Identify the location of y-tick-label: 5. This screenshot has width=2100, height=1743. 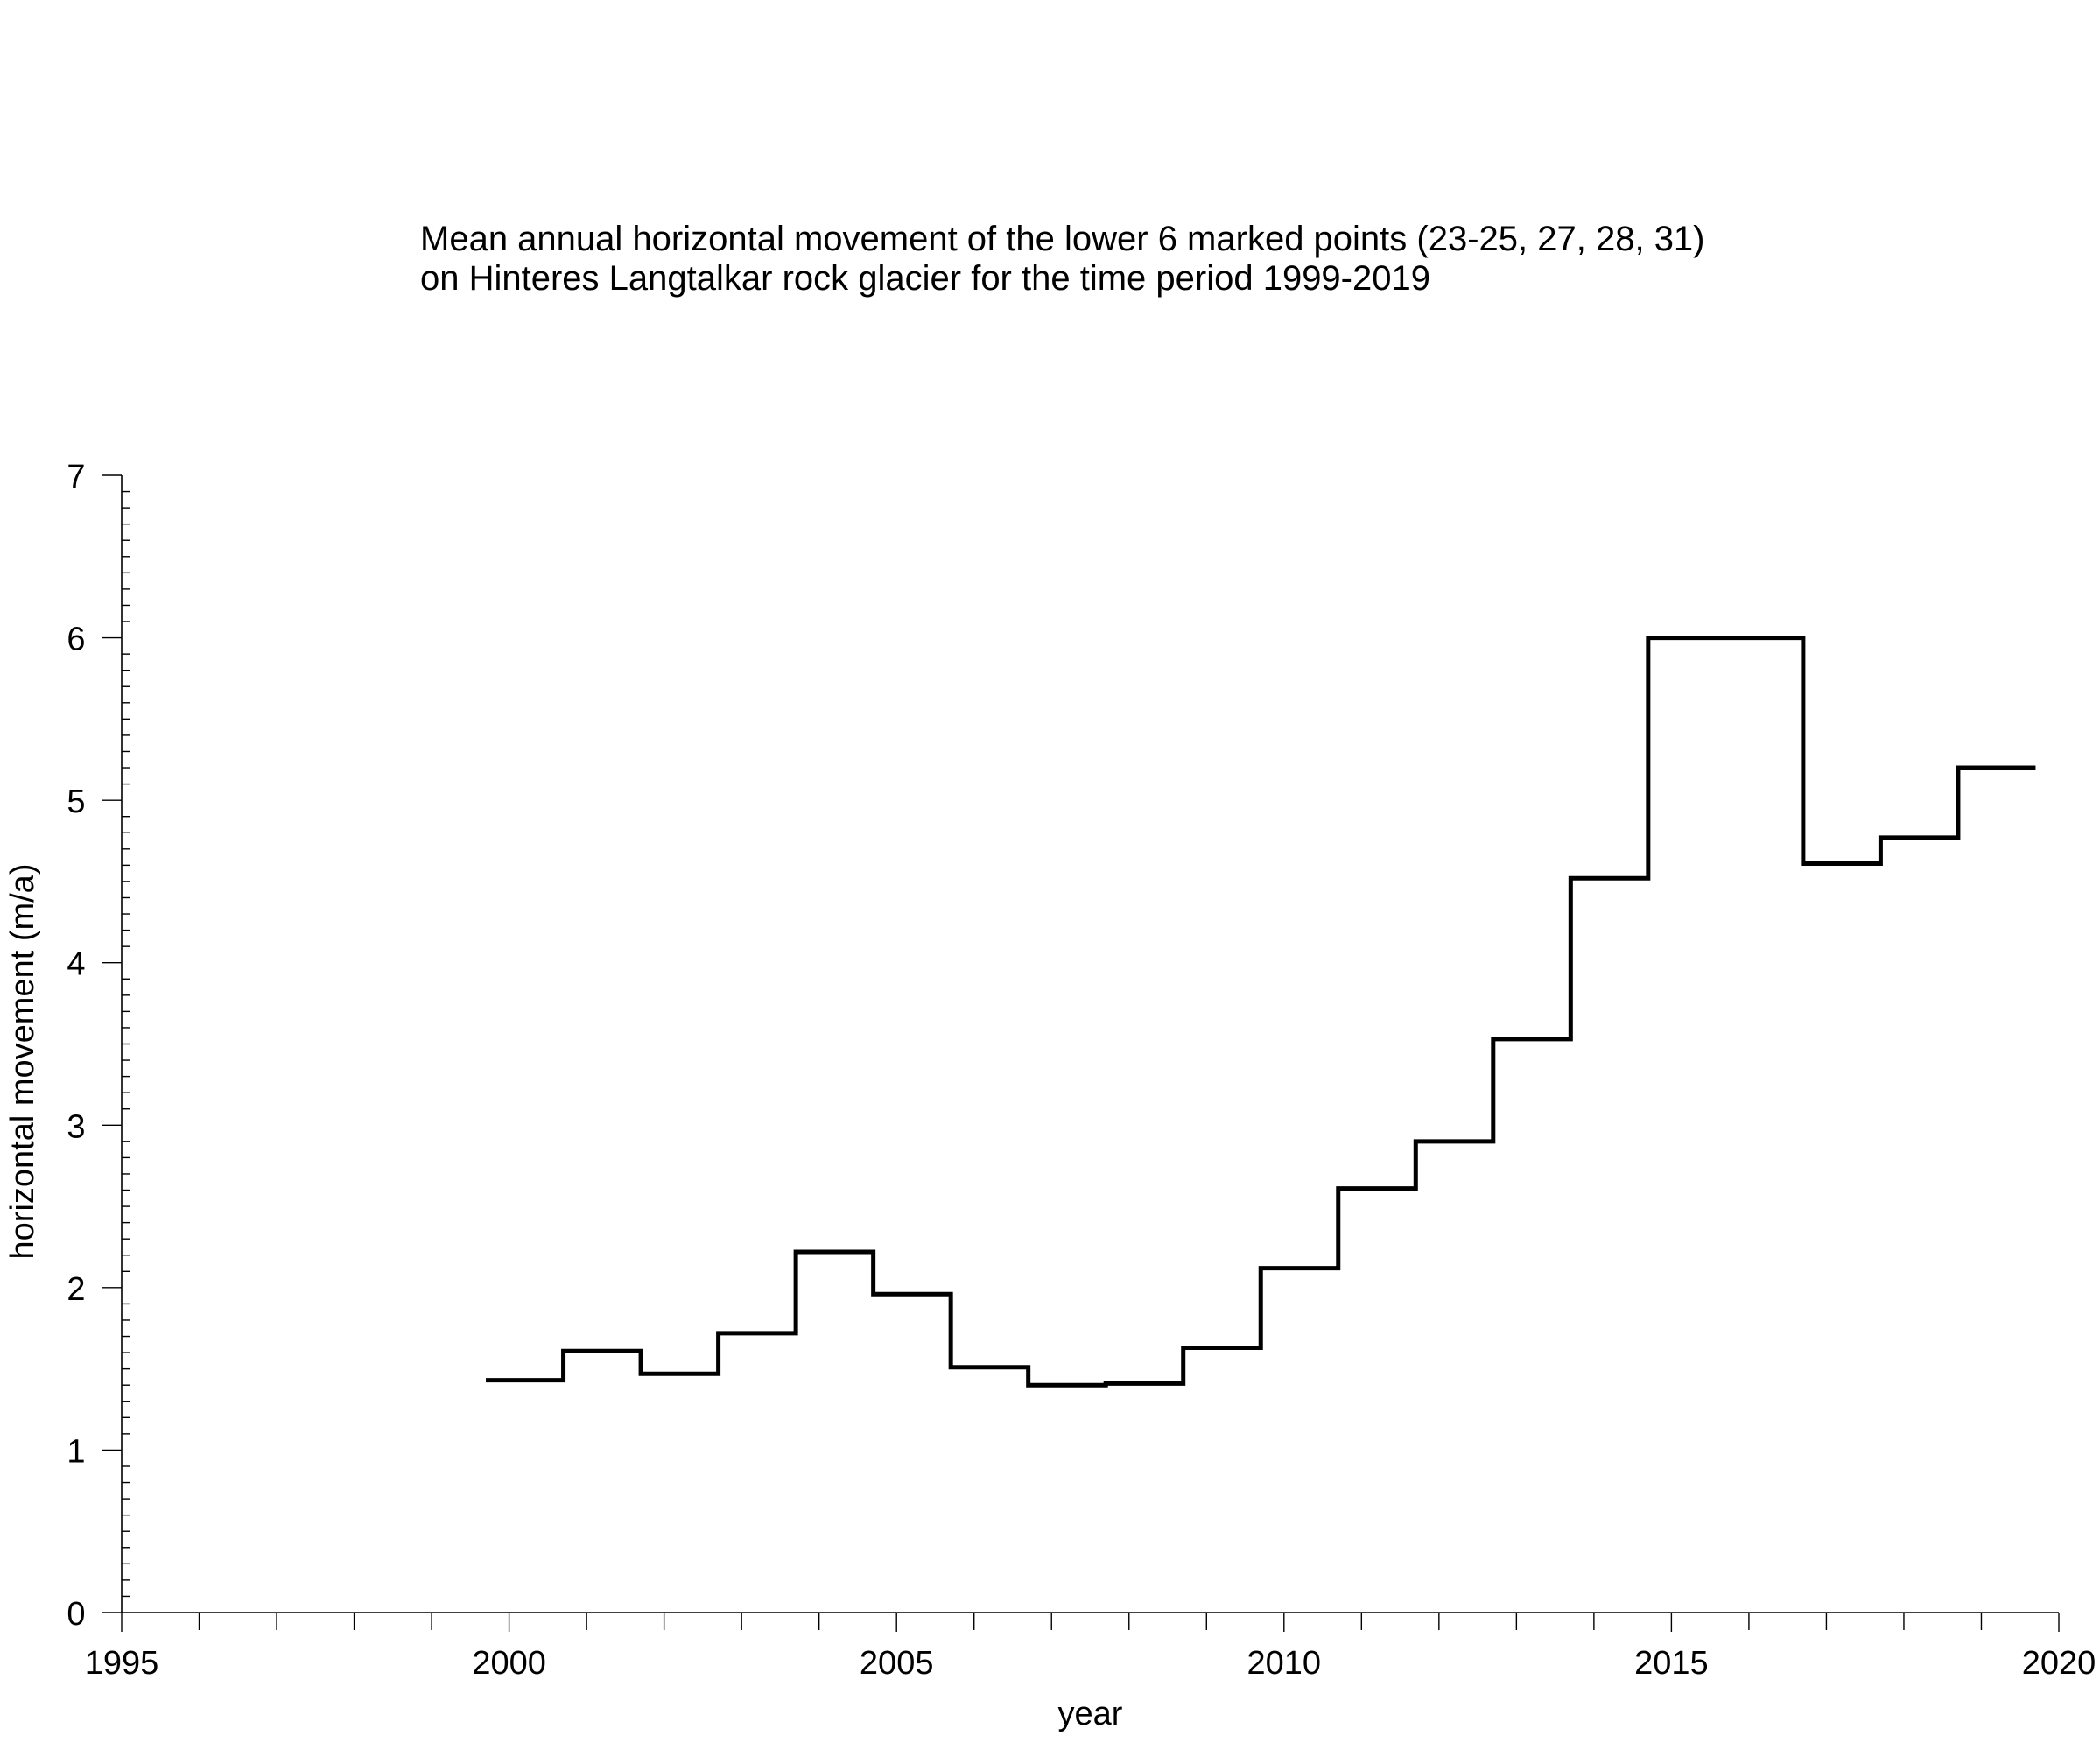
(76, 802).